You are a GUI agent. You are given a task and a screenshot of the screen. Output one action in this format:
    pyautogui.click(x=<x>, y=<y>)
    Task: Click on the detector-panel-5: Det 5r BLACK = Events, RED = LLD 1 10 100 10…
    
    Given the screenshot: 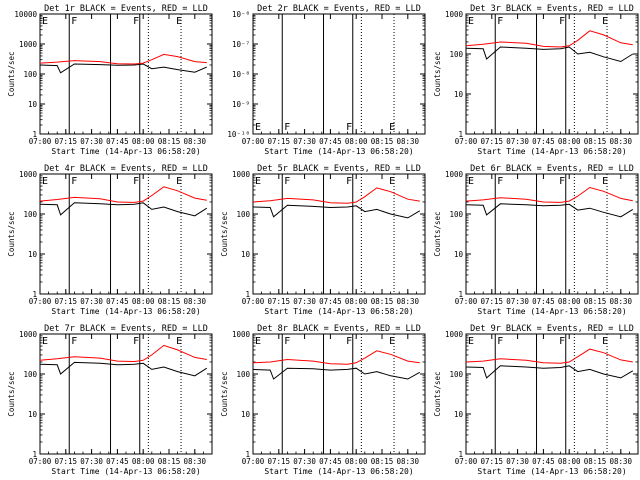 What is the action you would take?
    pyautogui.click(x=323, y=240)
    